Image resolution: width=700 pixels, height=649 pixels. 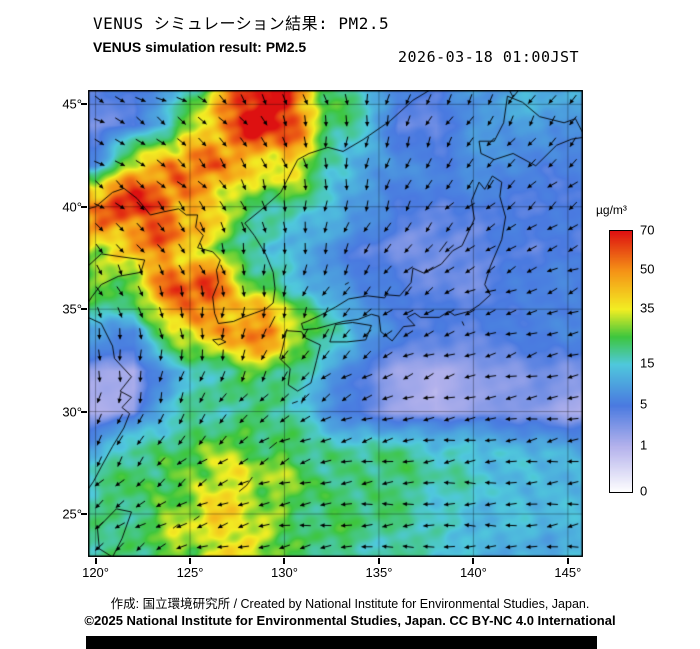 I want to click on colorbar-tick-label: 5, so click(x=644, y=404).